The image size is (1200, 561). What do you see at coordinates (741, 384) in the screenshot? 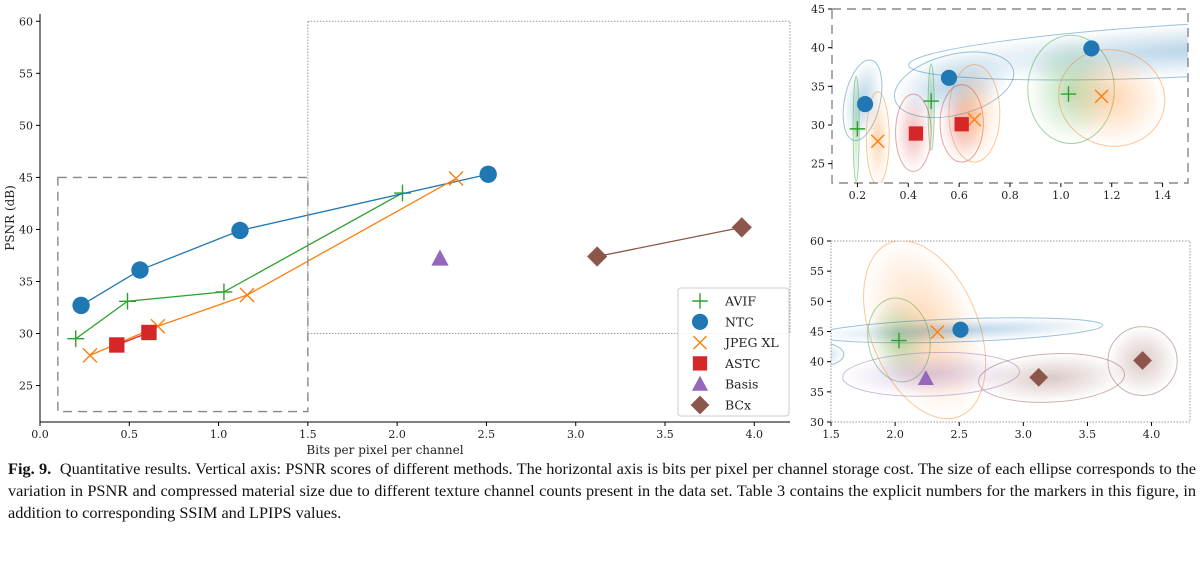
I see `legend-label: Basis` at bounding box center [741, 384].